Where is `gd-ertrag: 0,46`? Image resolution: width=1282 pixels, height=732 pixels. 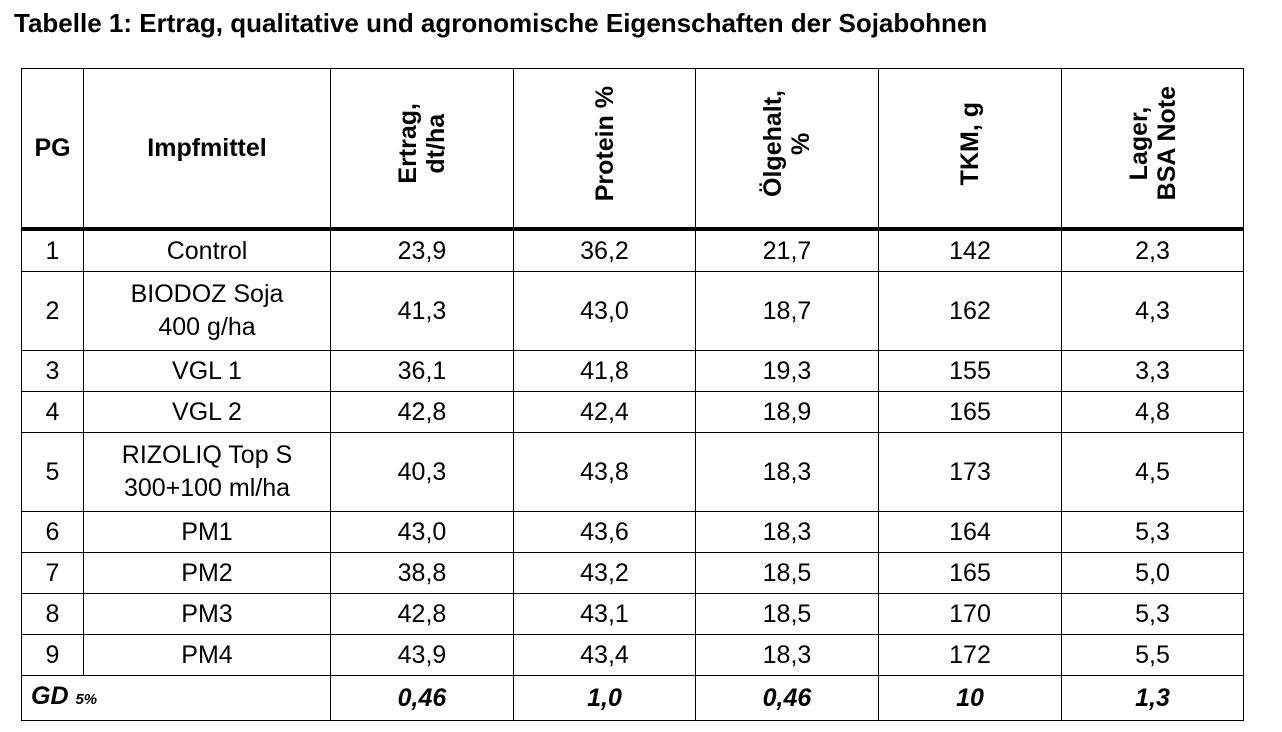
gd-ertrag: 0,46 is located at coordinates (422, 698).